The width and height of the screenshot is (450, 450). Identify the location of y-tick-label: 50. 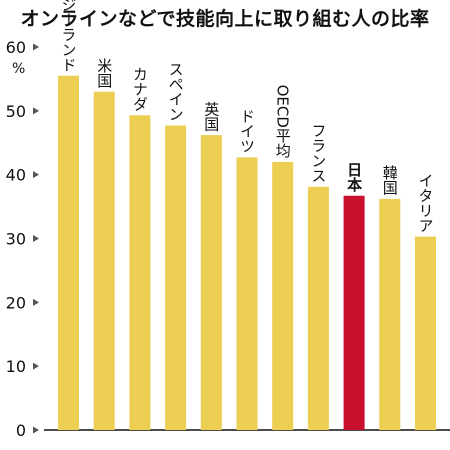
(16, 111).